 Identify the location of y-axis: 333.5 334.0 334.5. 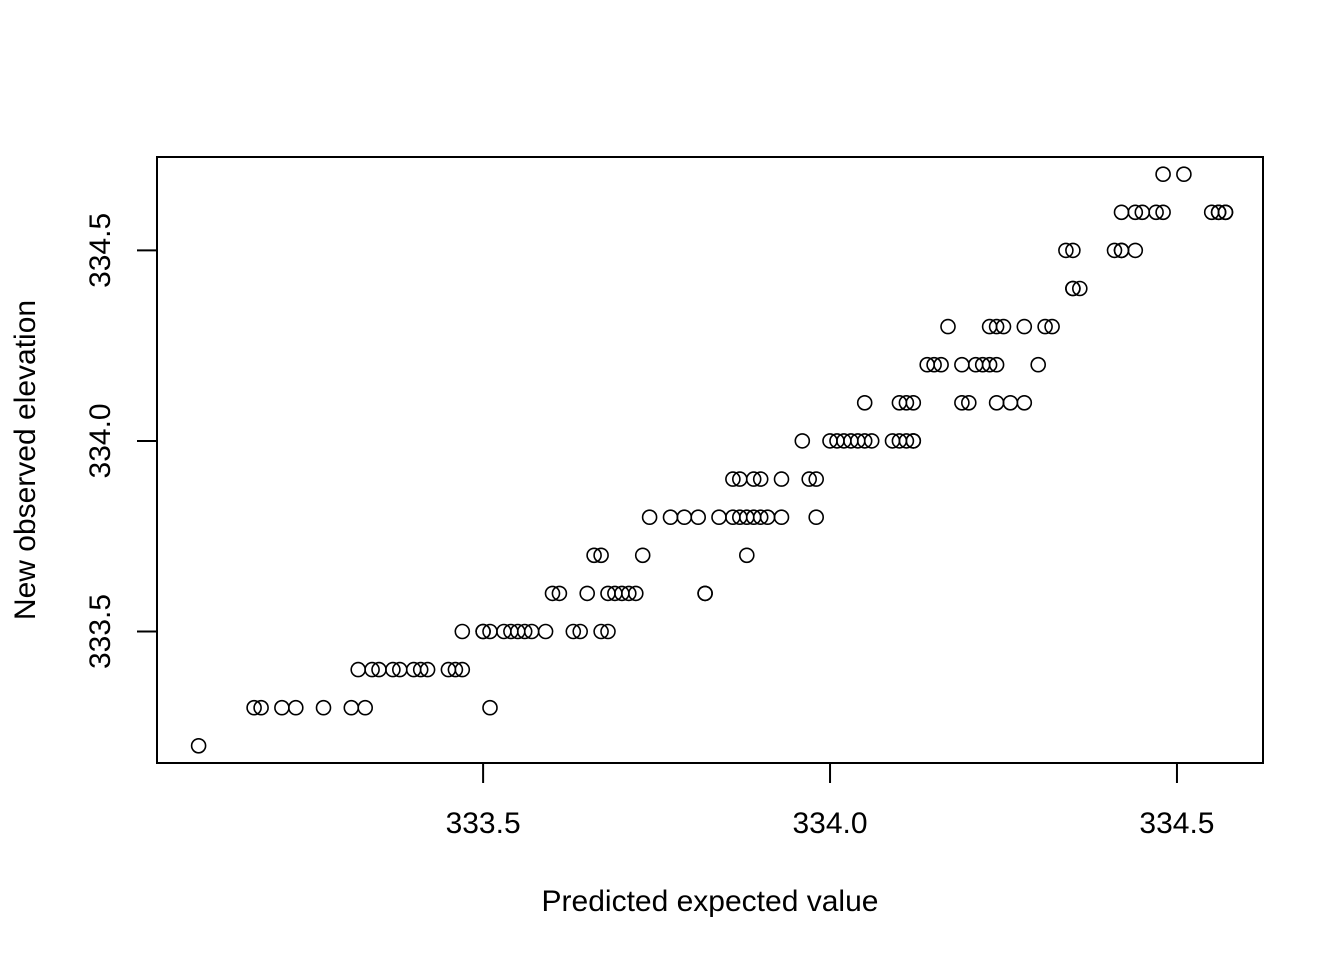
(120, 441).